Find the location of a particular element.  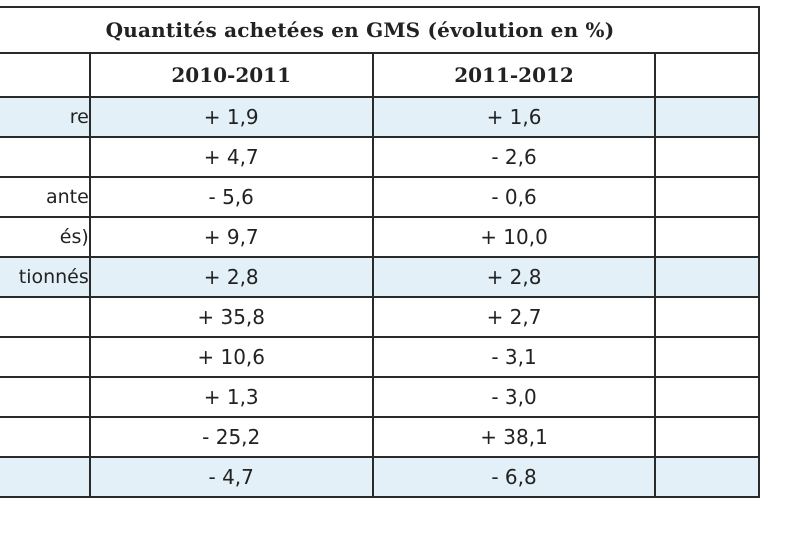

table-row: + 35,8 + 2,7 is located at coordinates (380, 317).